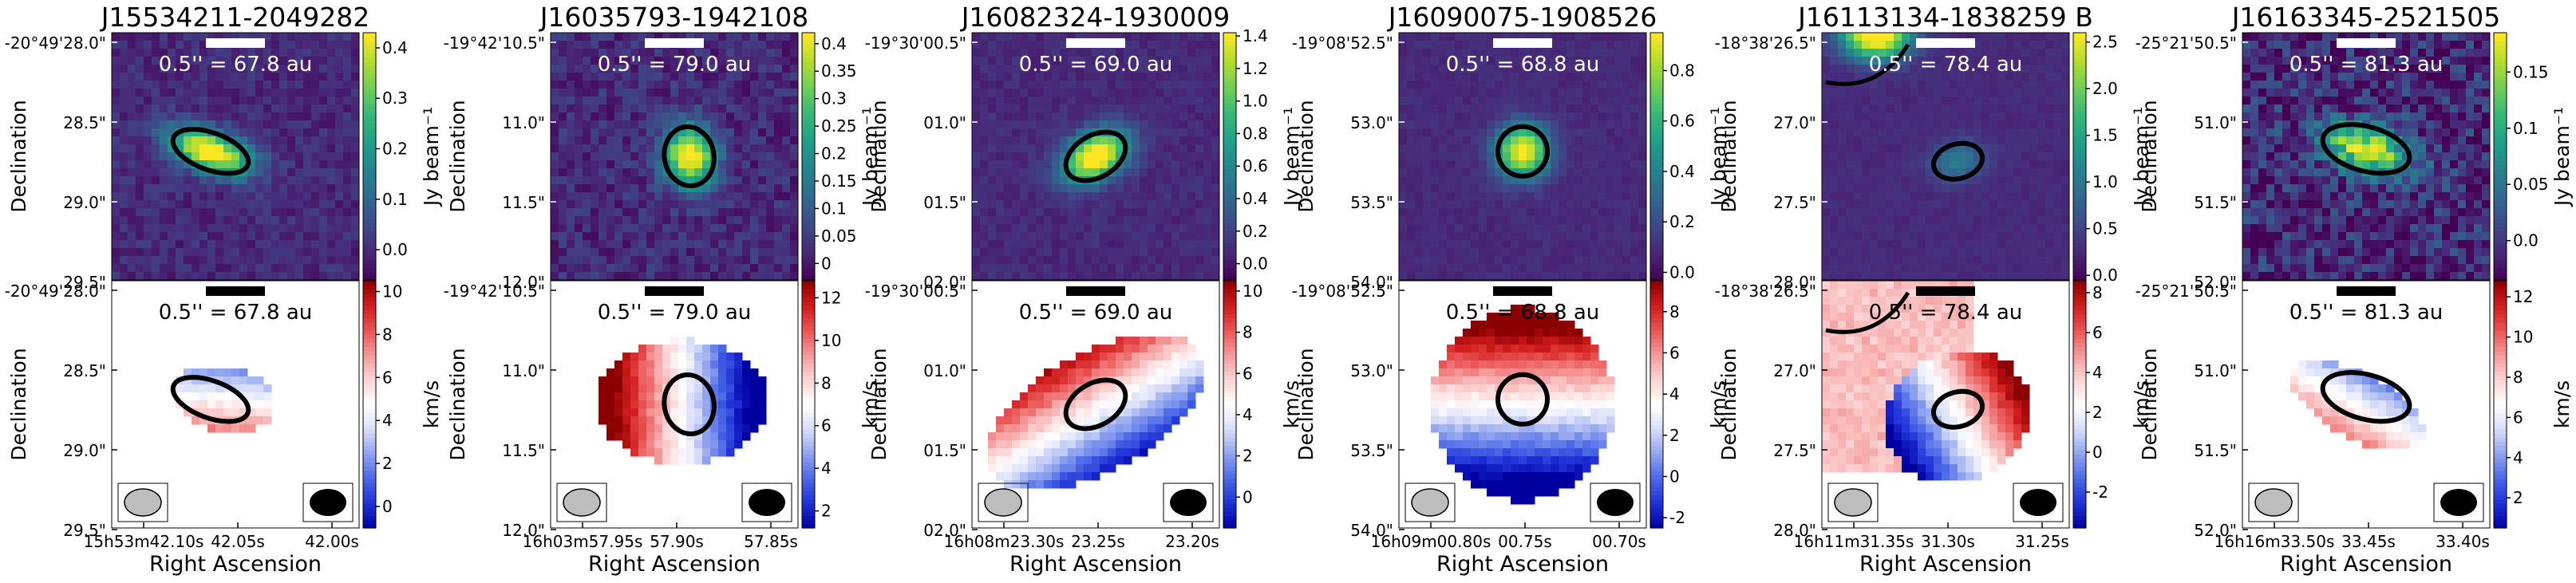 The width and height of the screenshot is (2576, 583). I want to click on colorbar-tick-label: 1.4, so click(1255, 35).